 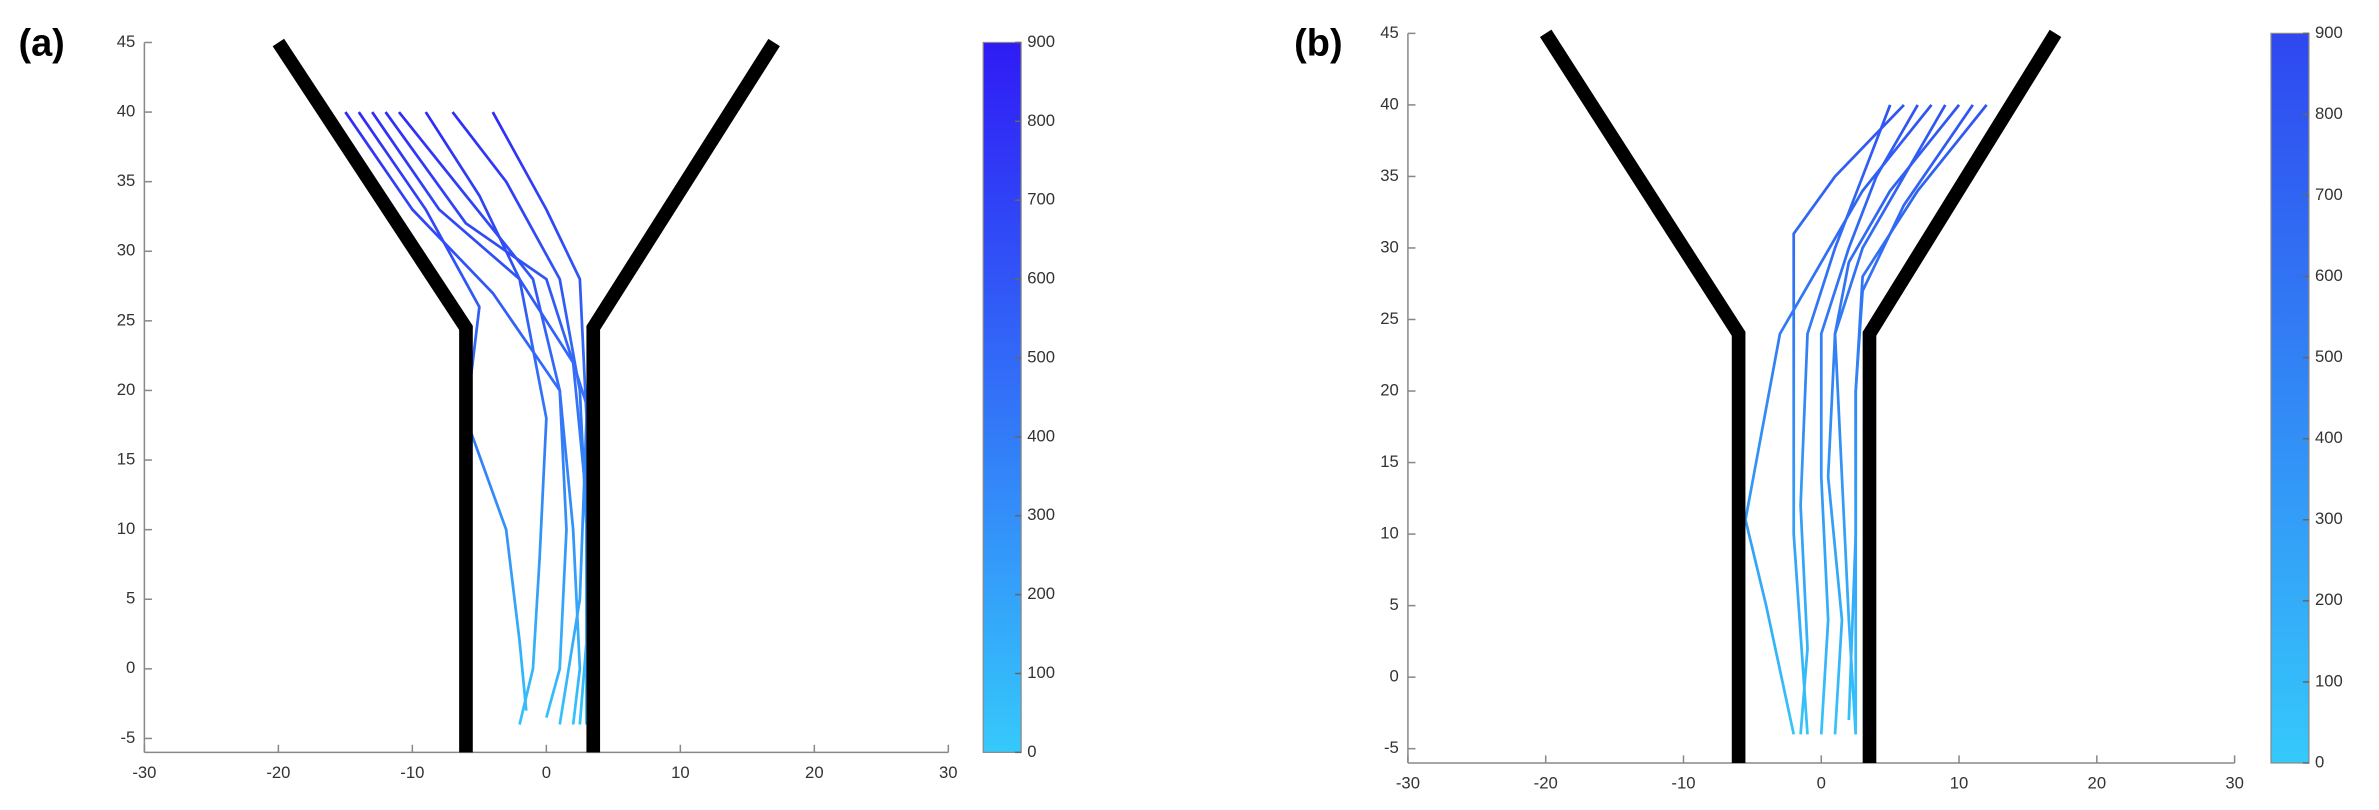 I want to click on panel-label: (b), so click(x=1318, y=44).